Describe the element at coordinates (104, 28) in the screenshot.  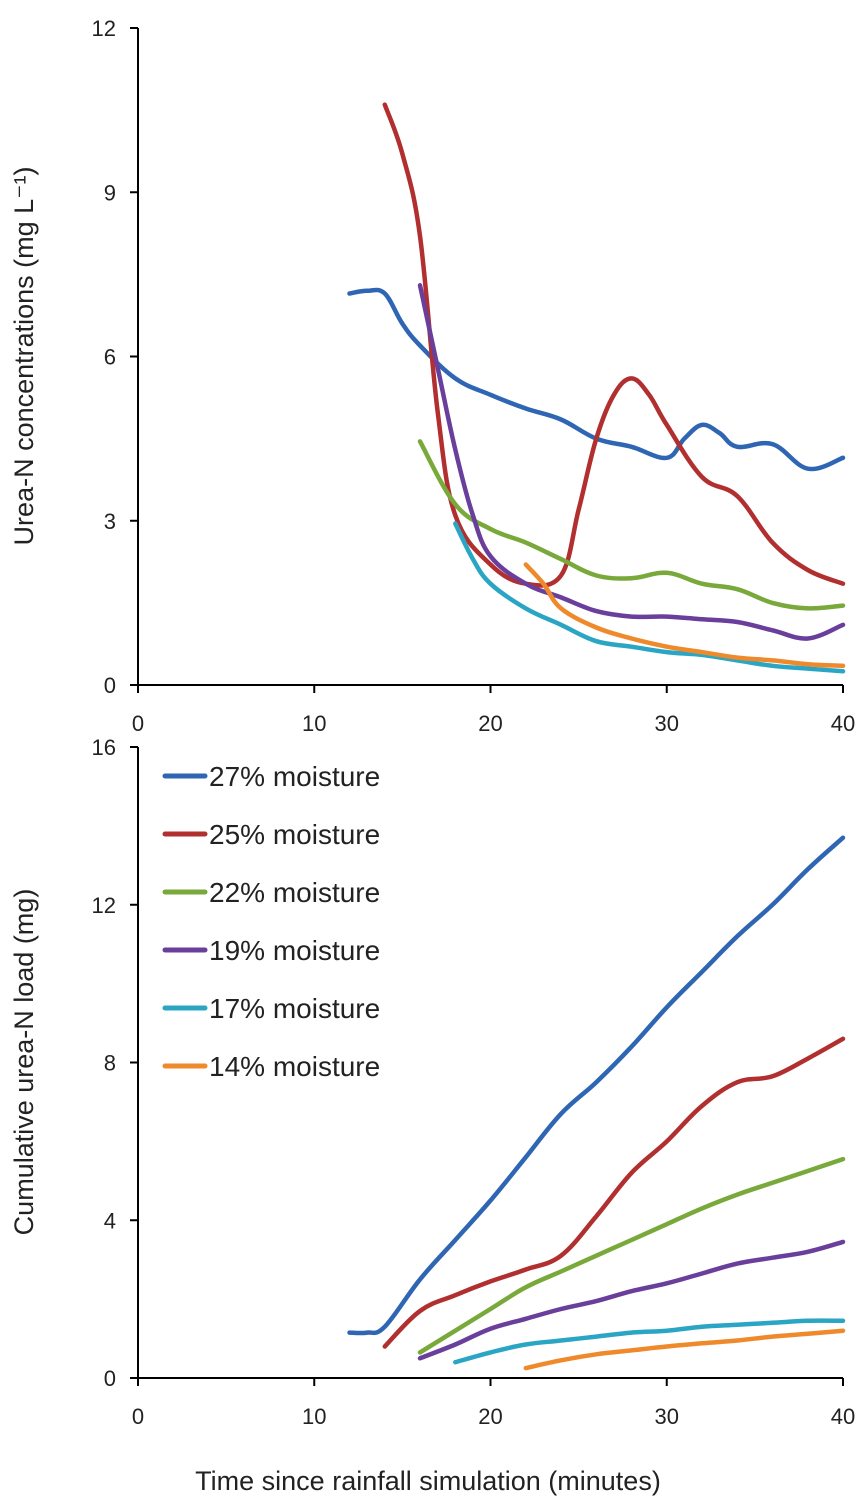
I see `top-y-tick-label: 12` at that location.